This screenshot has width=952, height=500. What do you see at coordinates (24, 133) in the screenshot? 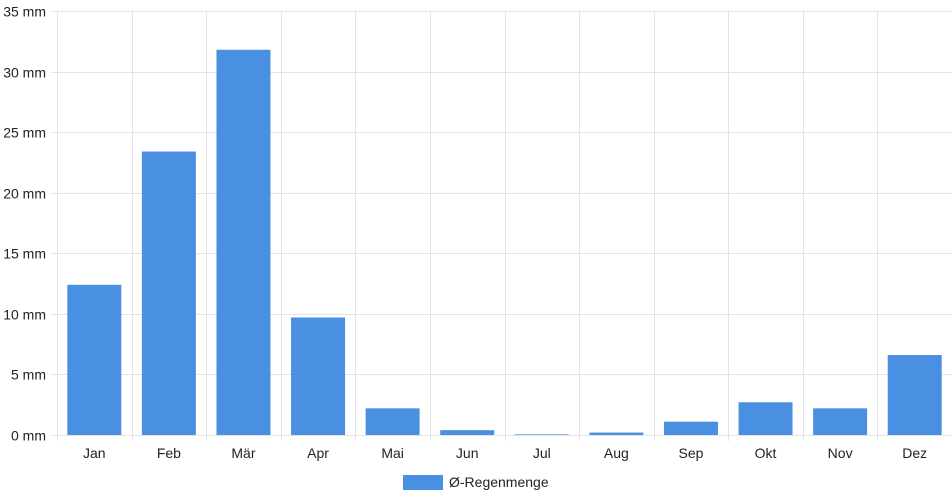
I see `y-tick-label: 25 mm` at bounding box center [24, 133].